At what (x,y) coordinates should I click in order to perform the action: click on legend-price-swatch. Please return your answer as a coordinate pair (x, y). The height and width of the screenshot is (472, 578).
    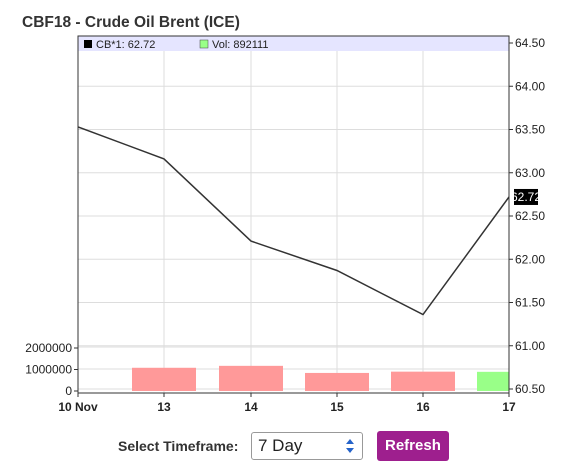
    Looking at the image, I should click on (88, 44).